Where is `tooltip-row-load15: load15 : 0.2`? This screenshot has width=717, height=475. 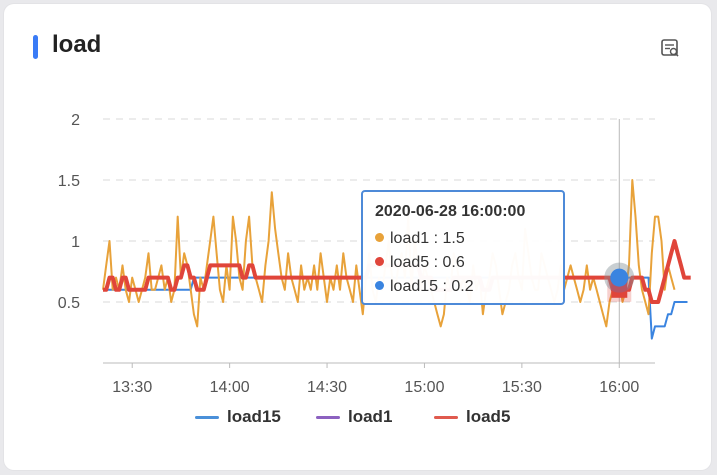 tooltip-row-load15: load15 : 0.2 is located at coordinates (463, 287).